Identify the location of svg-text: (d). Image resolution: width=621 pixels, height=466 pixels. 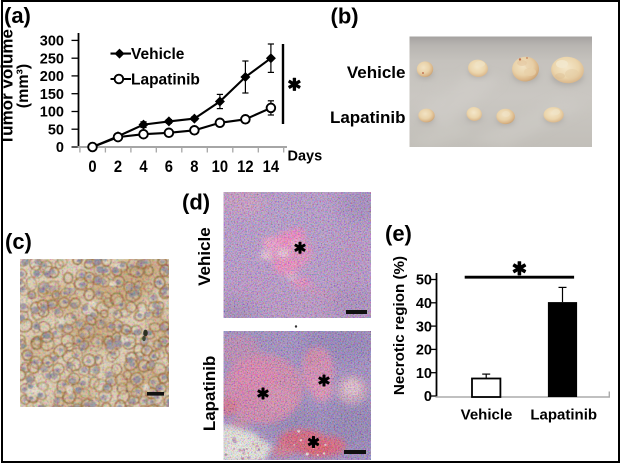
(196, 202).